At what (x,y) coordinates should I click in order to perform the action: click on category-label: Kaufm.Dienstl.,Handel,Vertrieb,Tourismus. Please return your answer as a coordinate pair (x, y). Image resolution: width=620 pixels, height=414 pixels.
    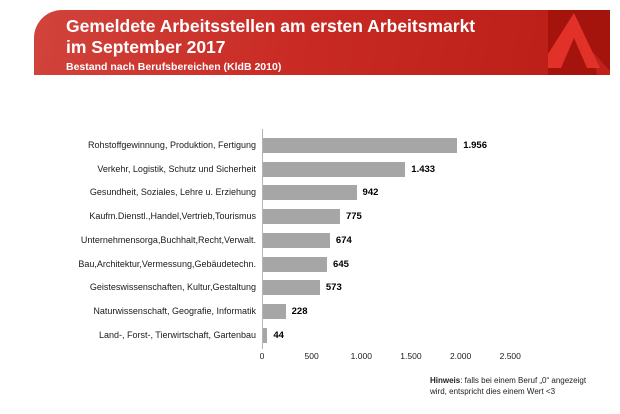
    Looking at the image, I should click on (172, 216).